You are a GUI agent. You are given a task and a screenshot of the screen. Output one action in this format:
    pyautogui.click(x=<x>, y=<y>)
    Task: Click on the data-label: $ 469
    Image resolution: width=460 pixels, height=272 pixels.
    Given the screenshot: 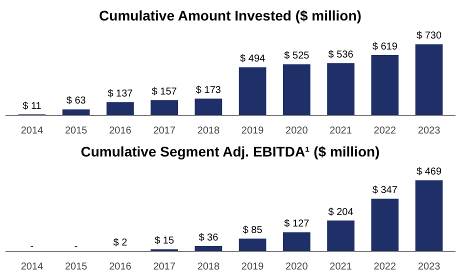 What is the action you would take?
    pyautogui.click(x=429, y=172)
    